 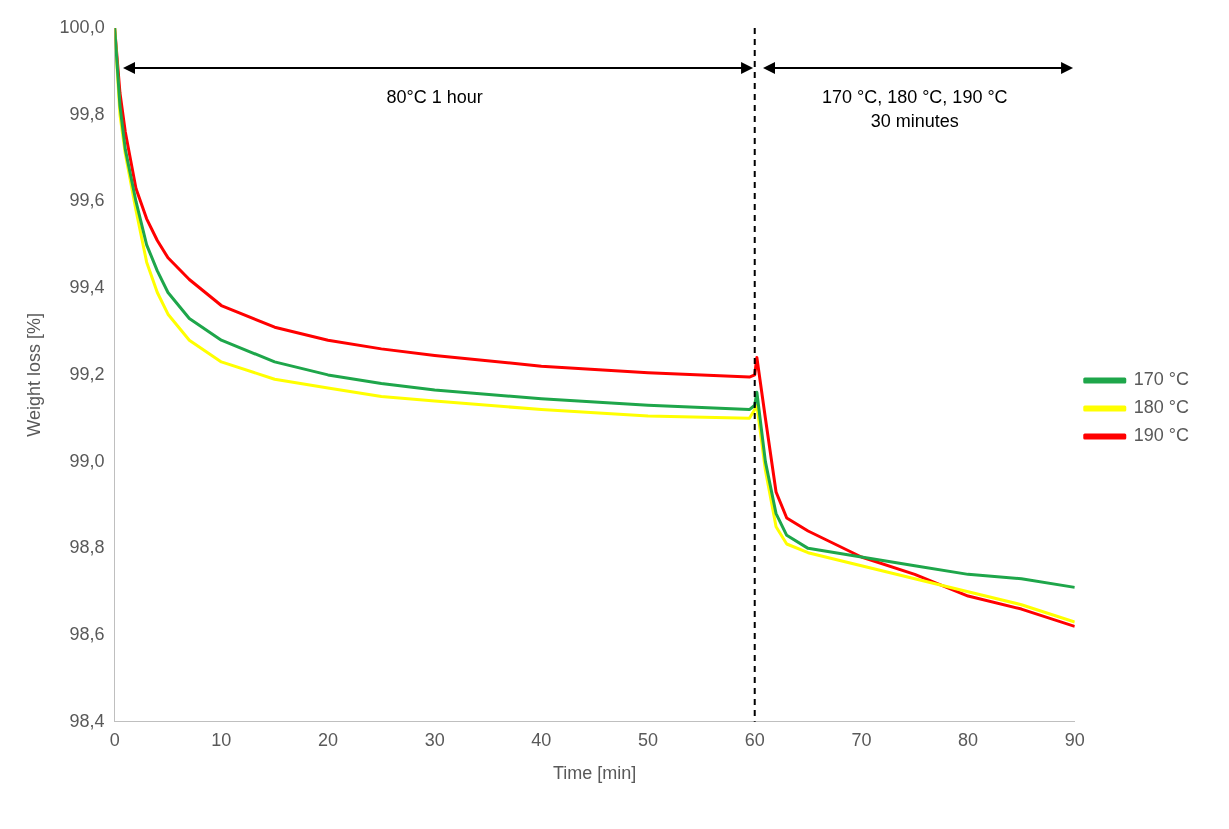 I want to click on x-tick-label: 30, so click(x=434, y=739).